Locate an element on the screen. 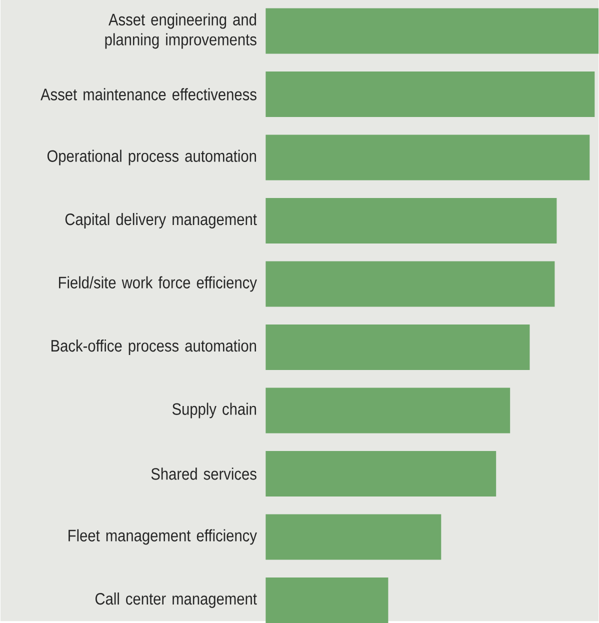 The image size is (599, 623). y-tick-label: Shared services is located at coordinates (204, 474).